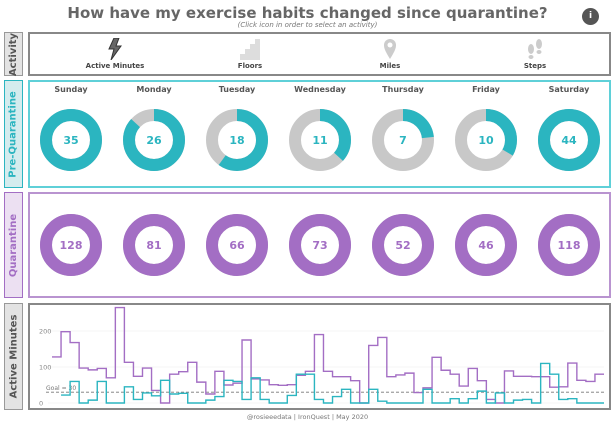 This screenshot has width=615, height=426. I want to click on stairs-icon, so click(250, 49).